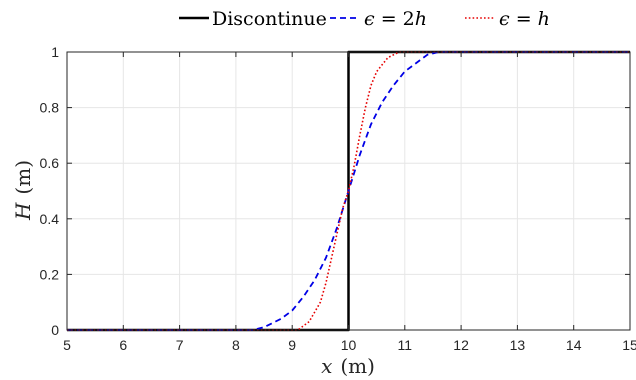 This screenshot has width=636, height=380. Describe the element at coordinates (50, 108) in the screenshot. I see `y-tick-label: 0.8` at that location.